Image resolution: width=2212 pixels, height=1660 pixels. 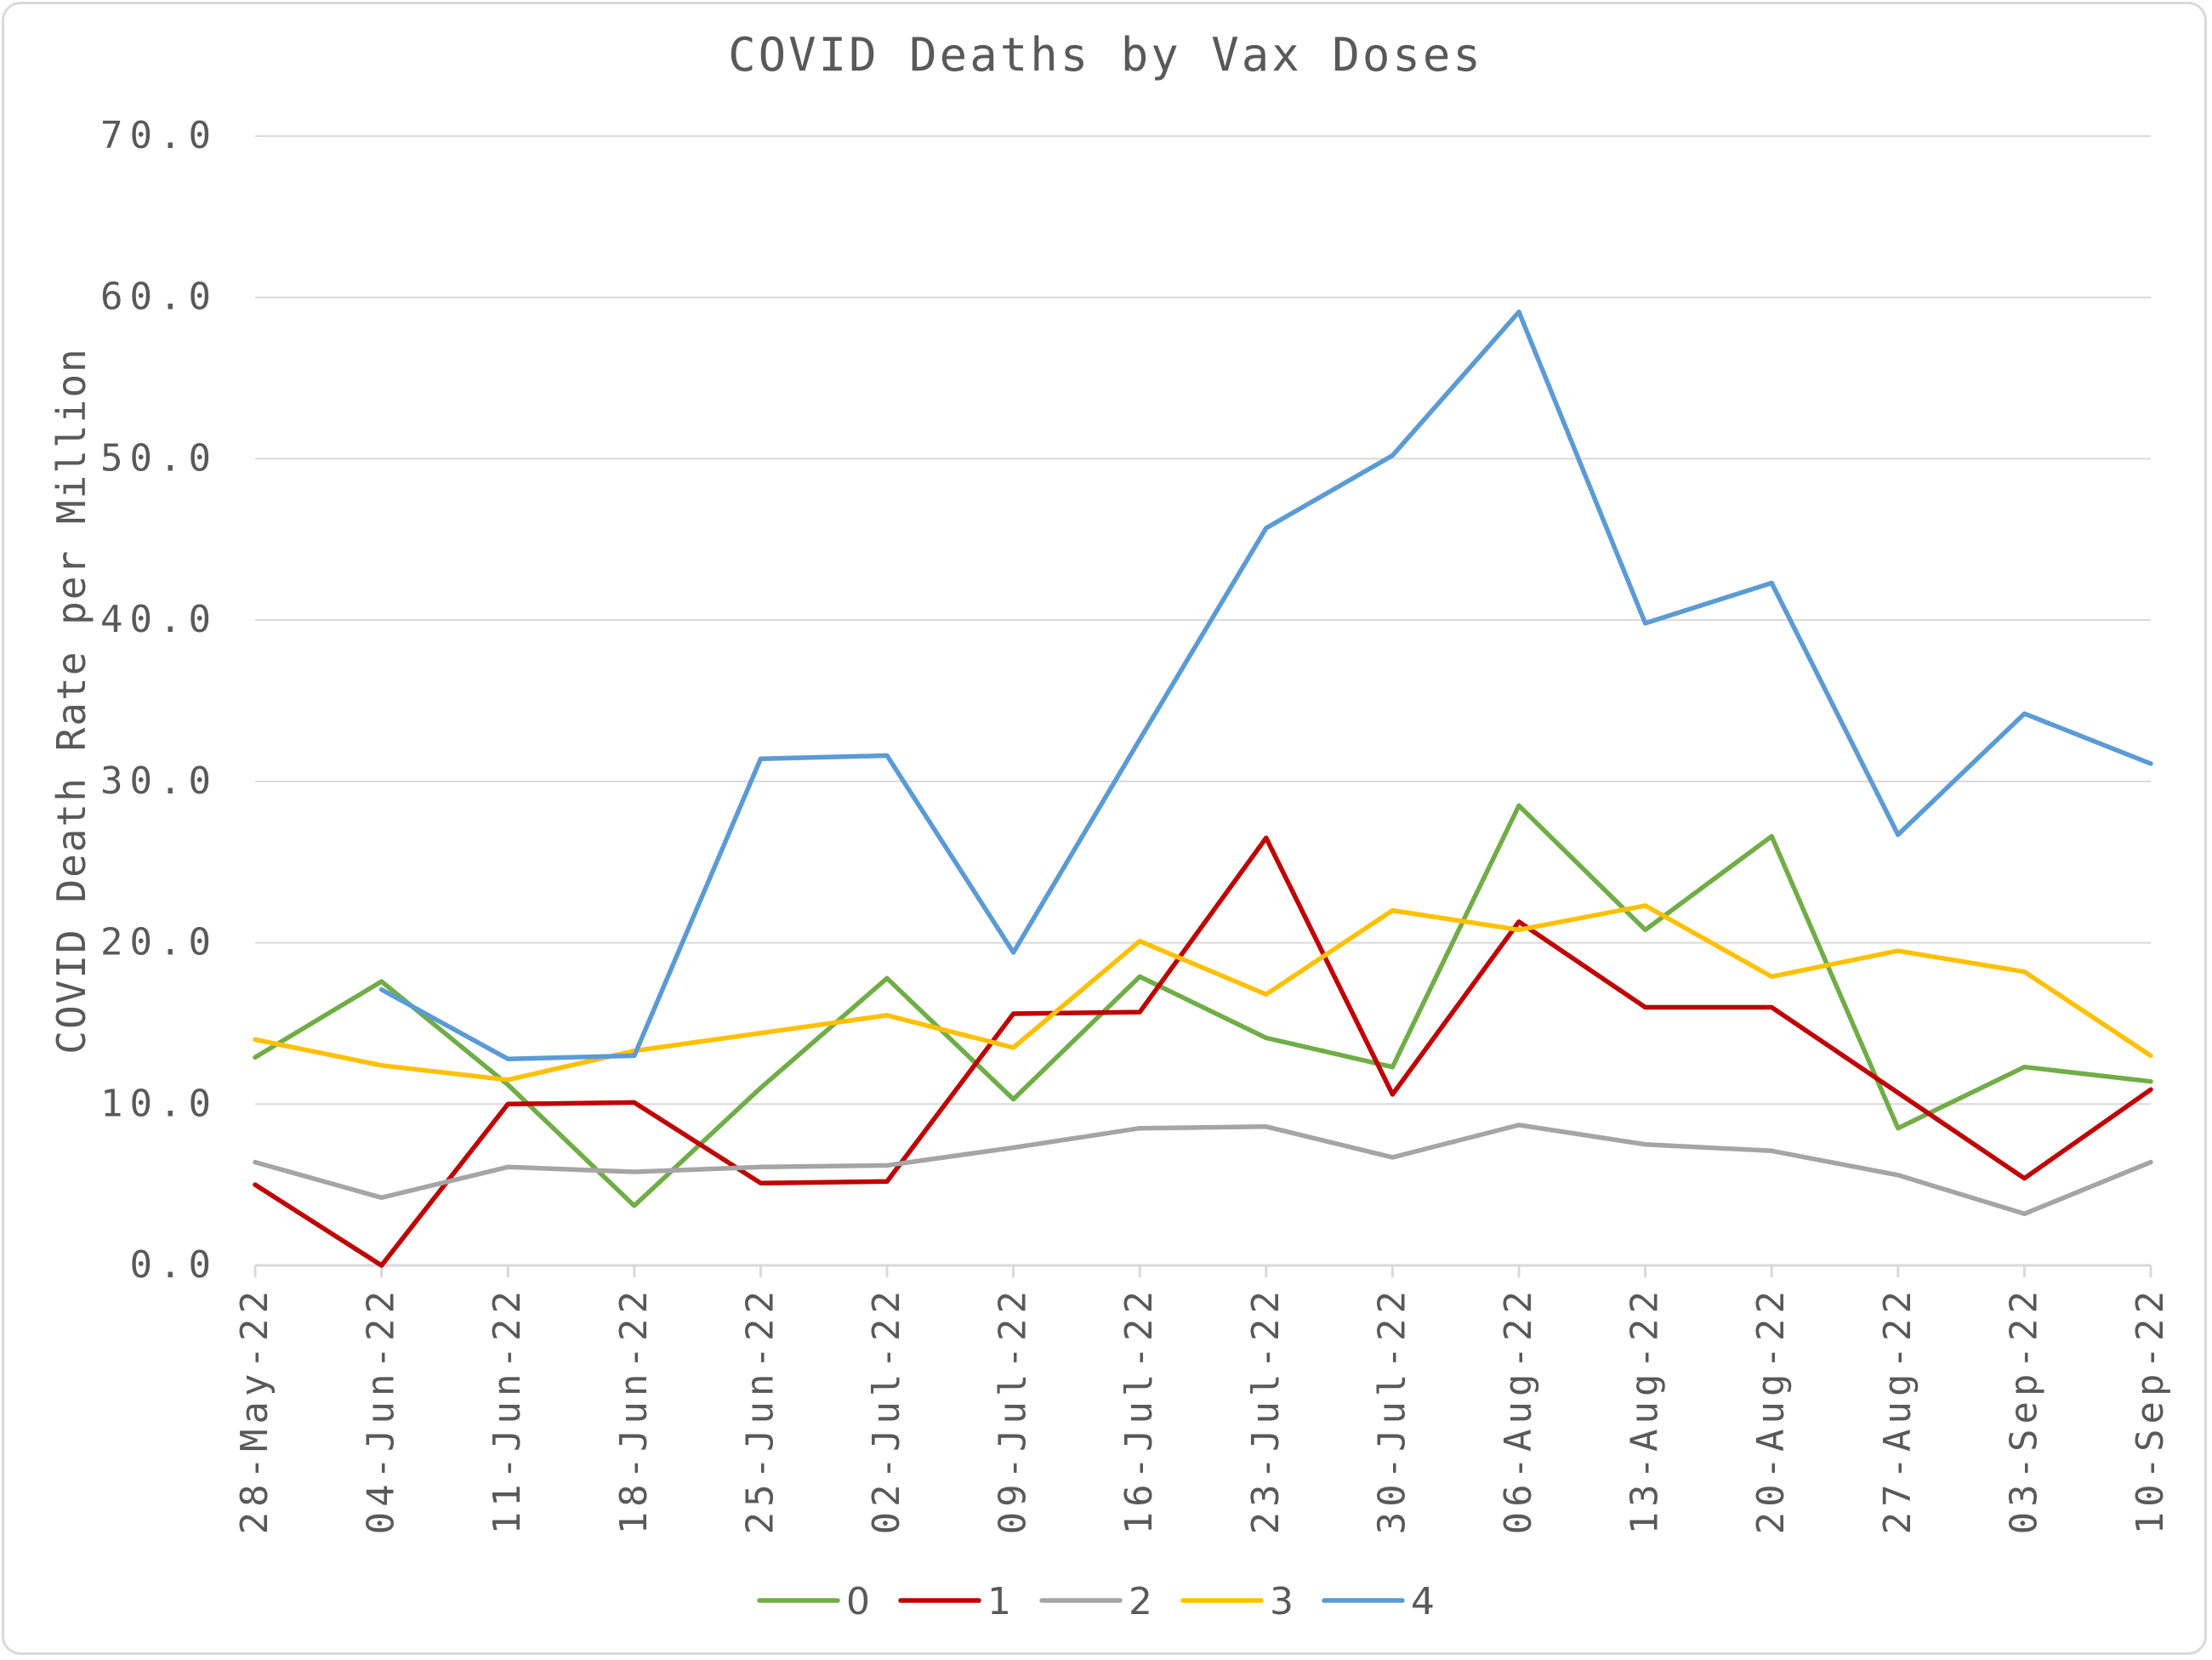 What do you see at coordinates (2023, 1410) in the screenshot?
I see `x-tick-label: 03-Sep-22` at bounding box center [2023, 1410].